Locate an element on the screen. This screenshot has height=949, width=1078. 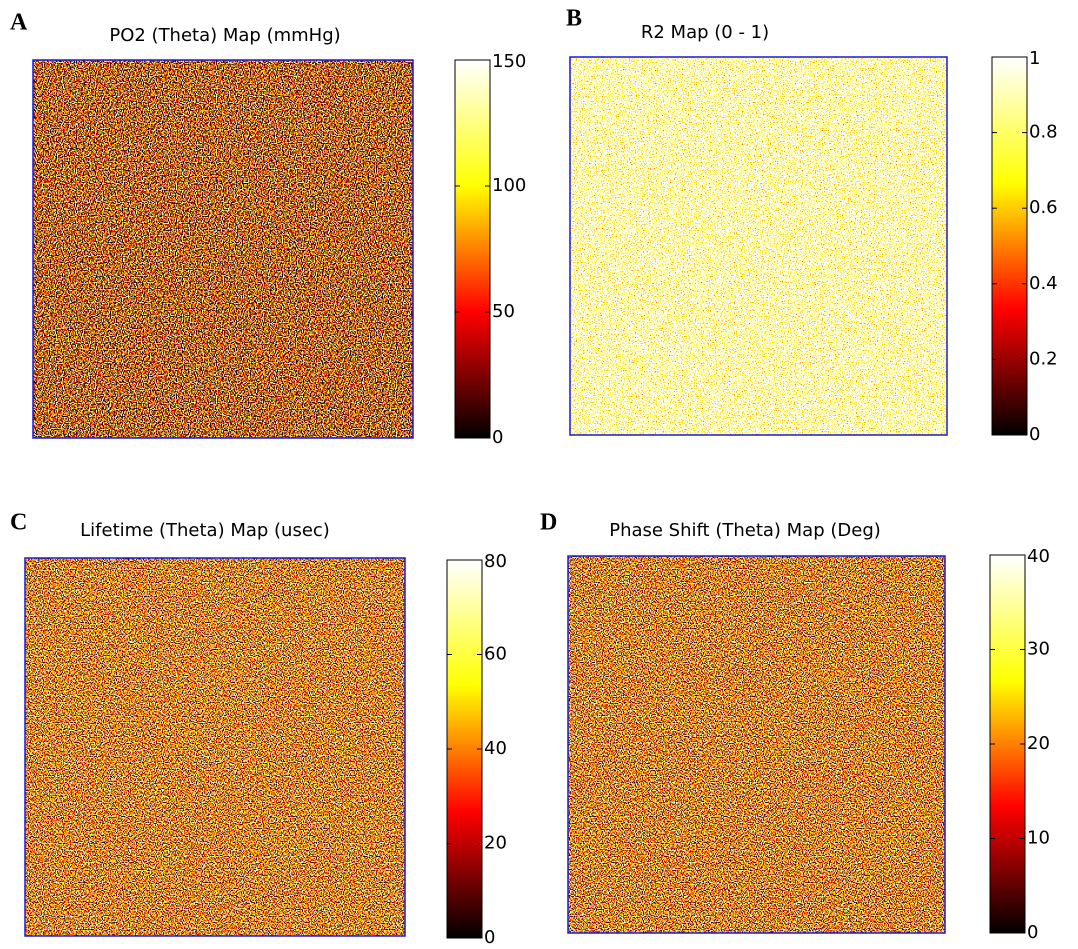
colorbar-tick-label: 10 is located at coordinates (1038, 838).